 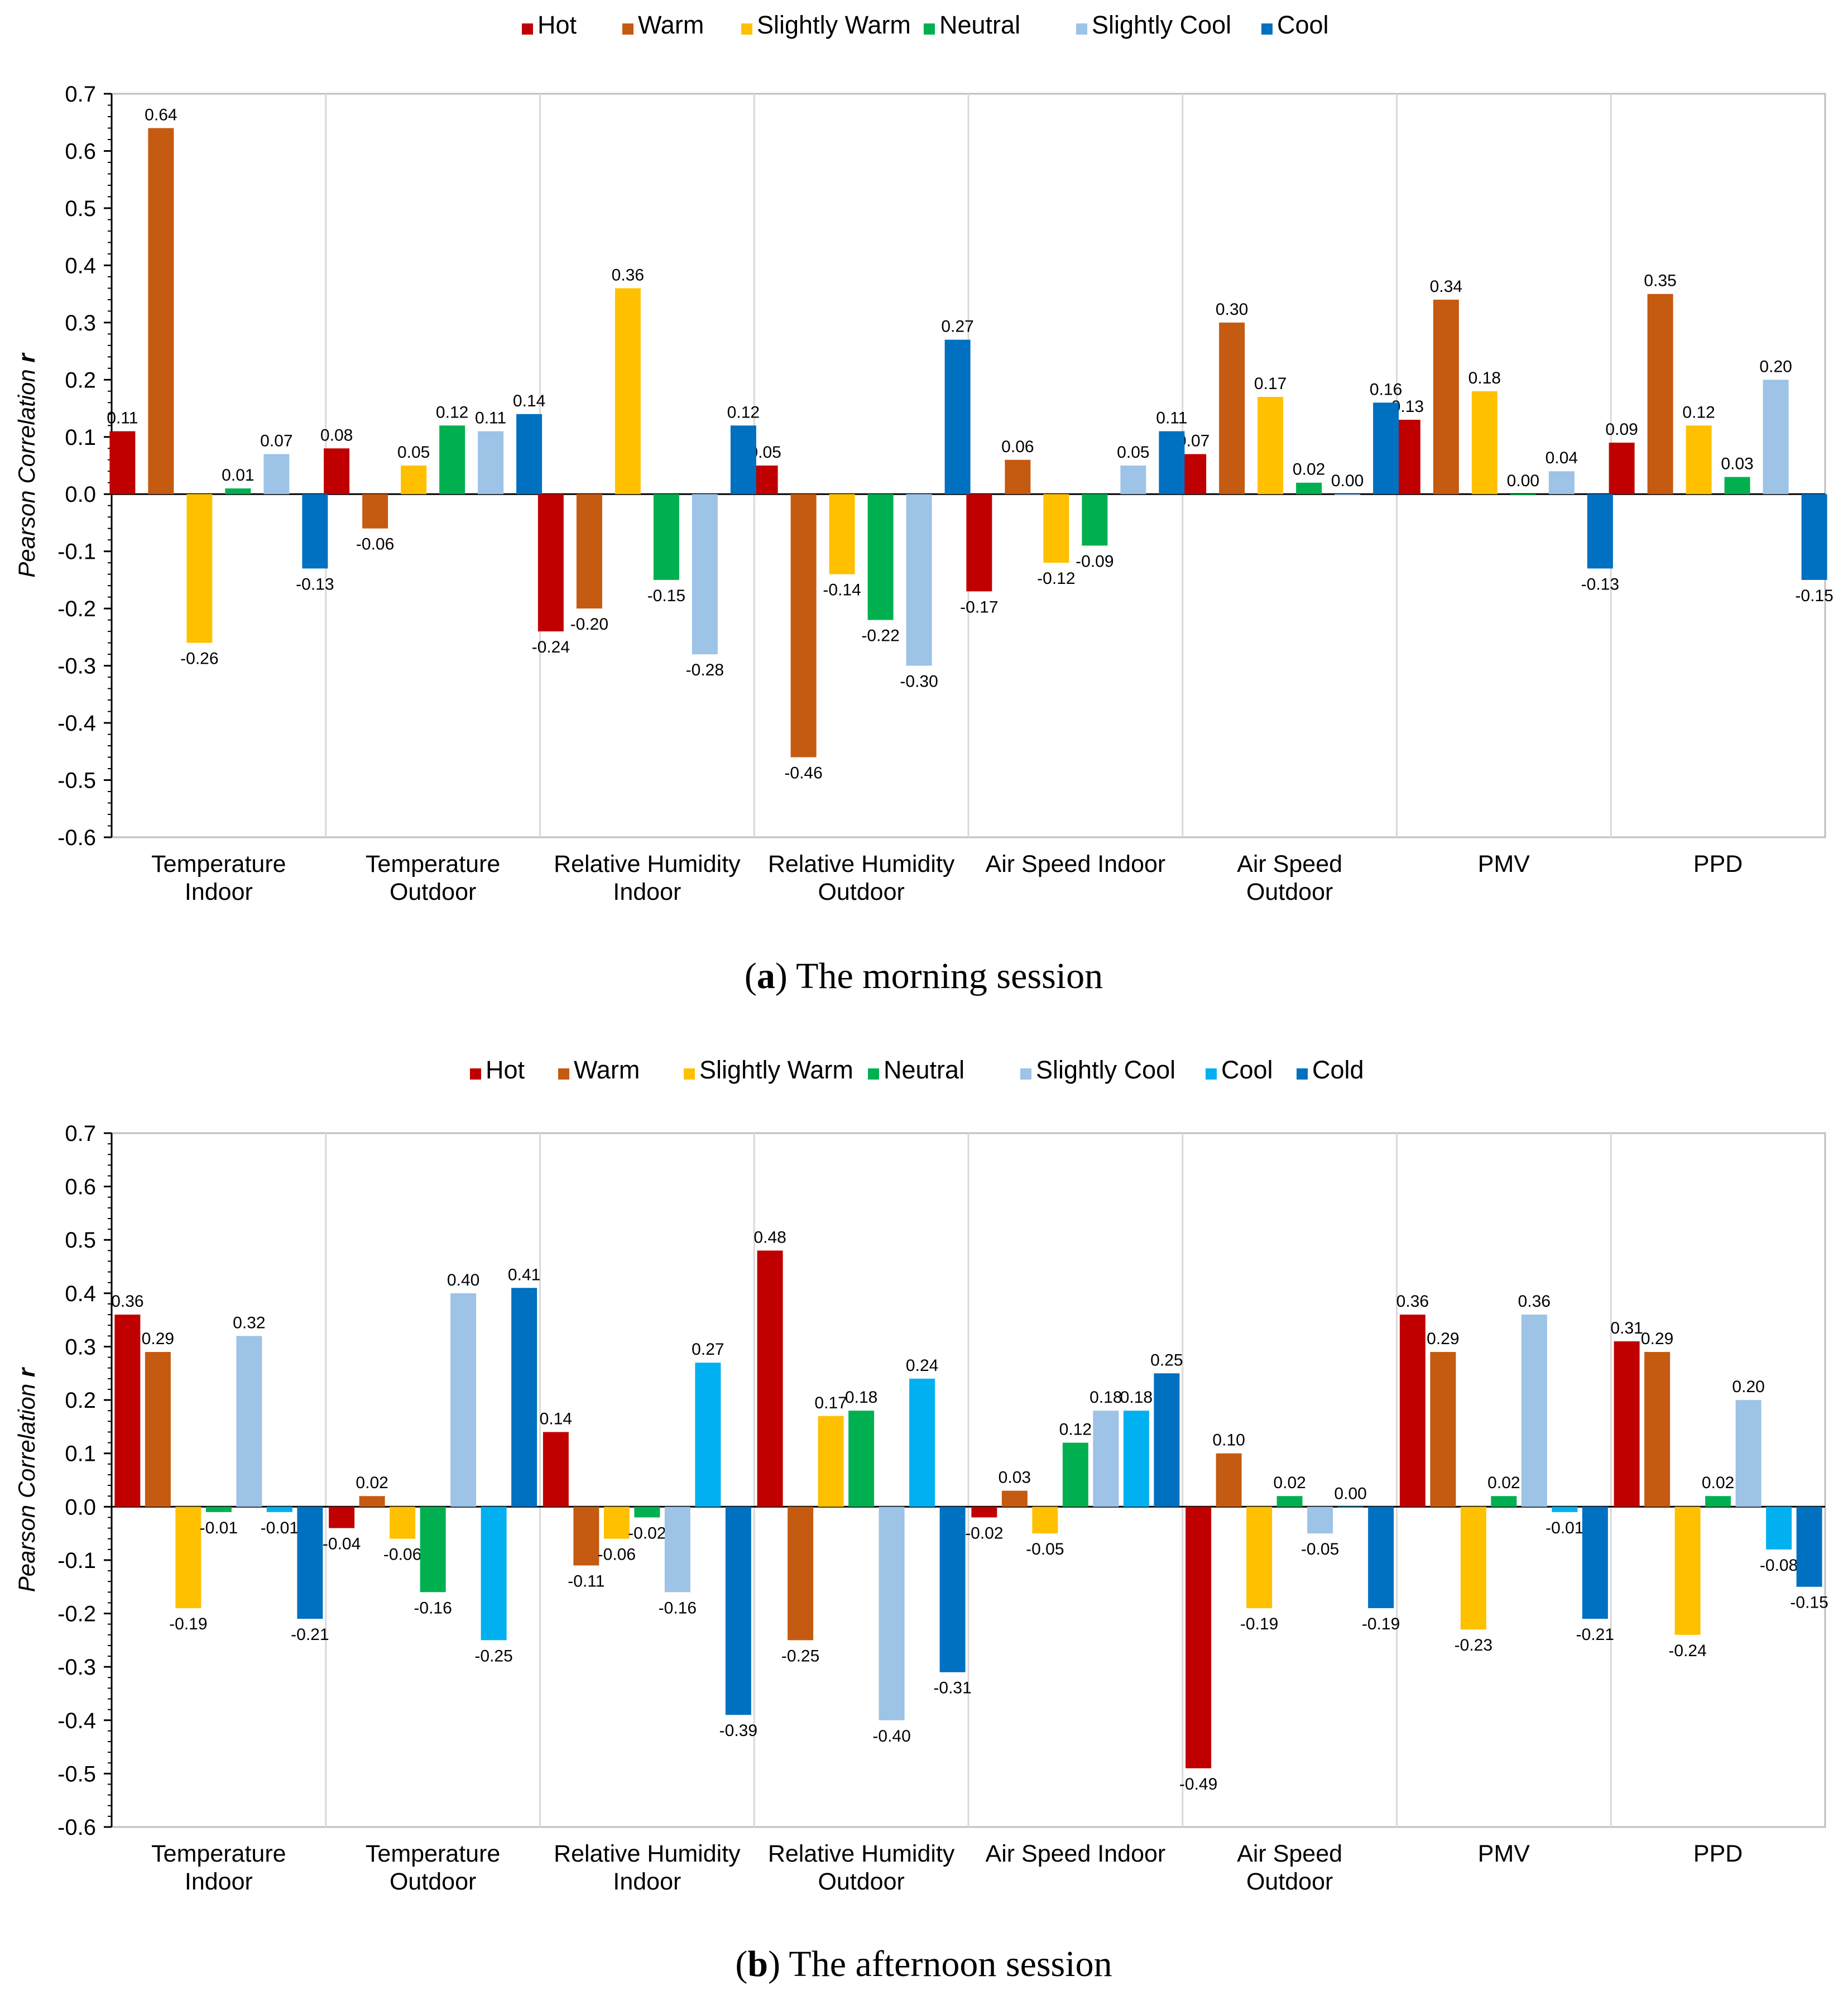 I want to click on bar-hot-relative-humidity-indoor, so click(x=556, y=1469).